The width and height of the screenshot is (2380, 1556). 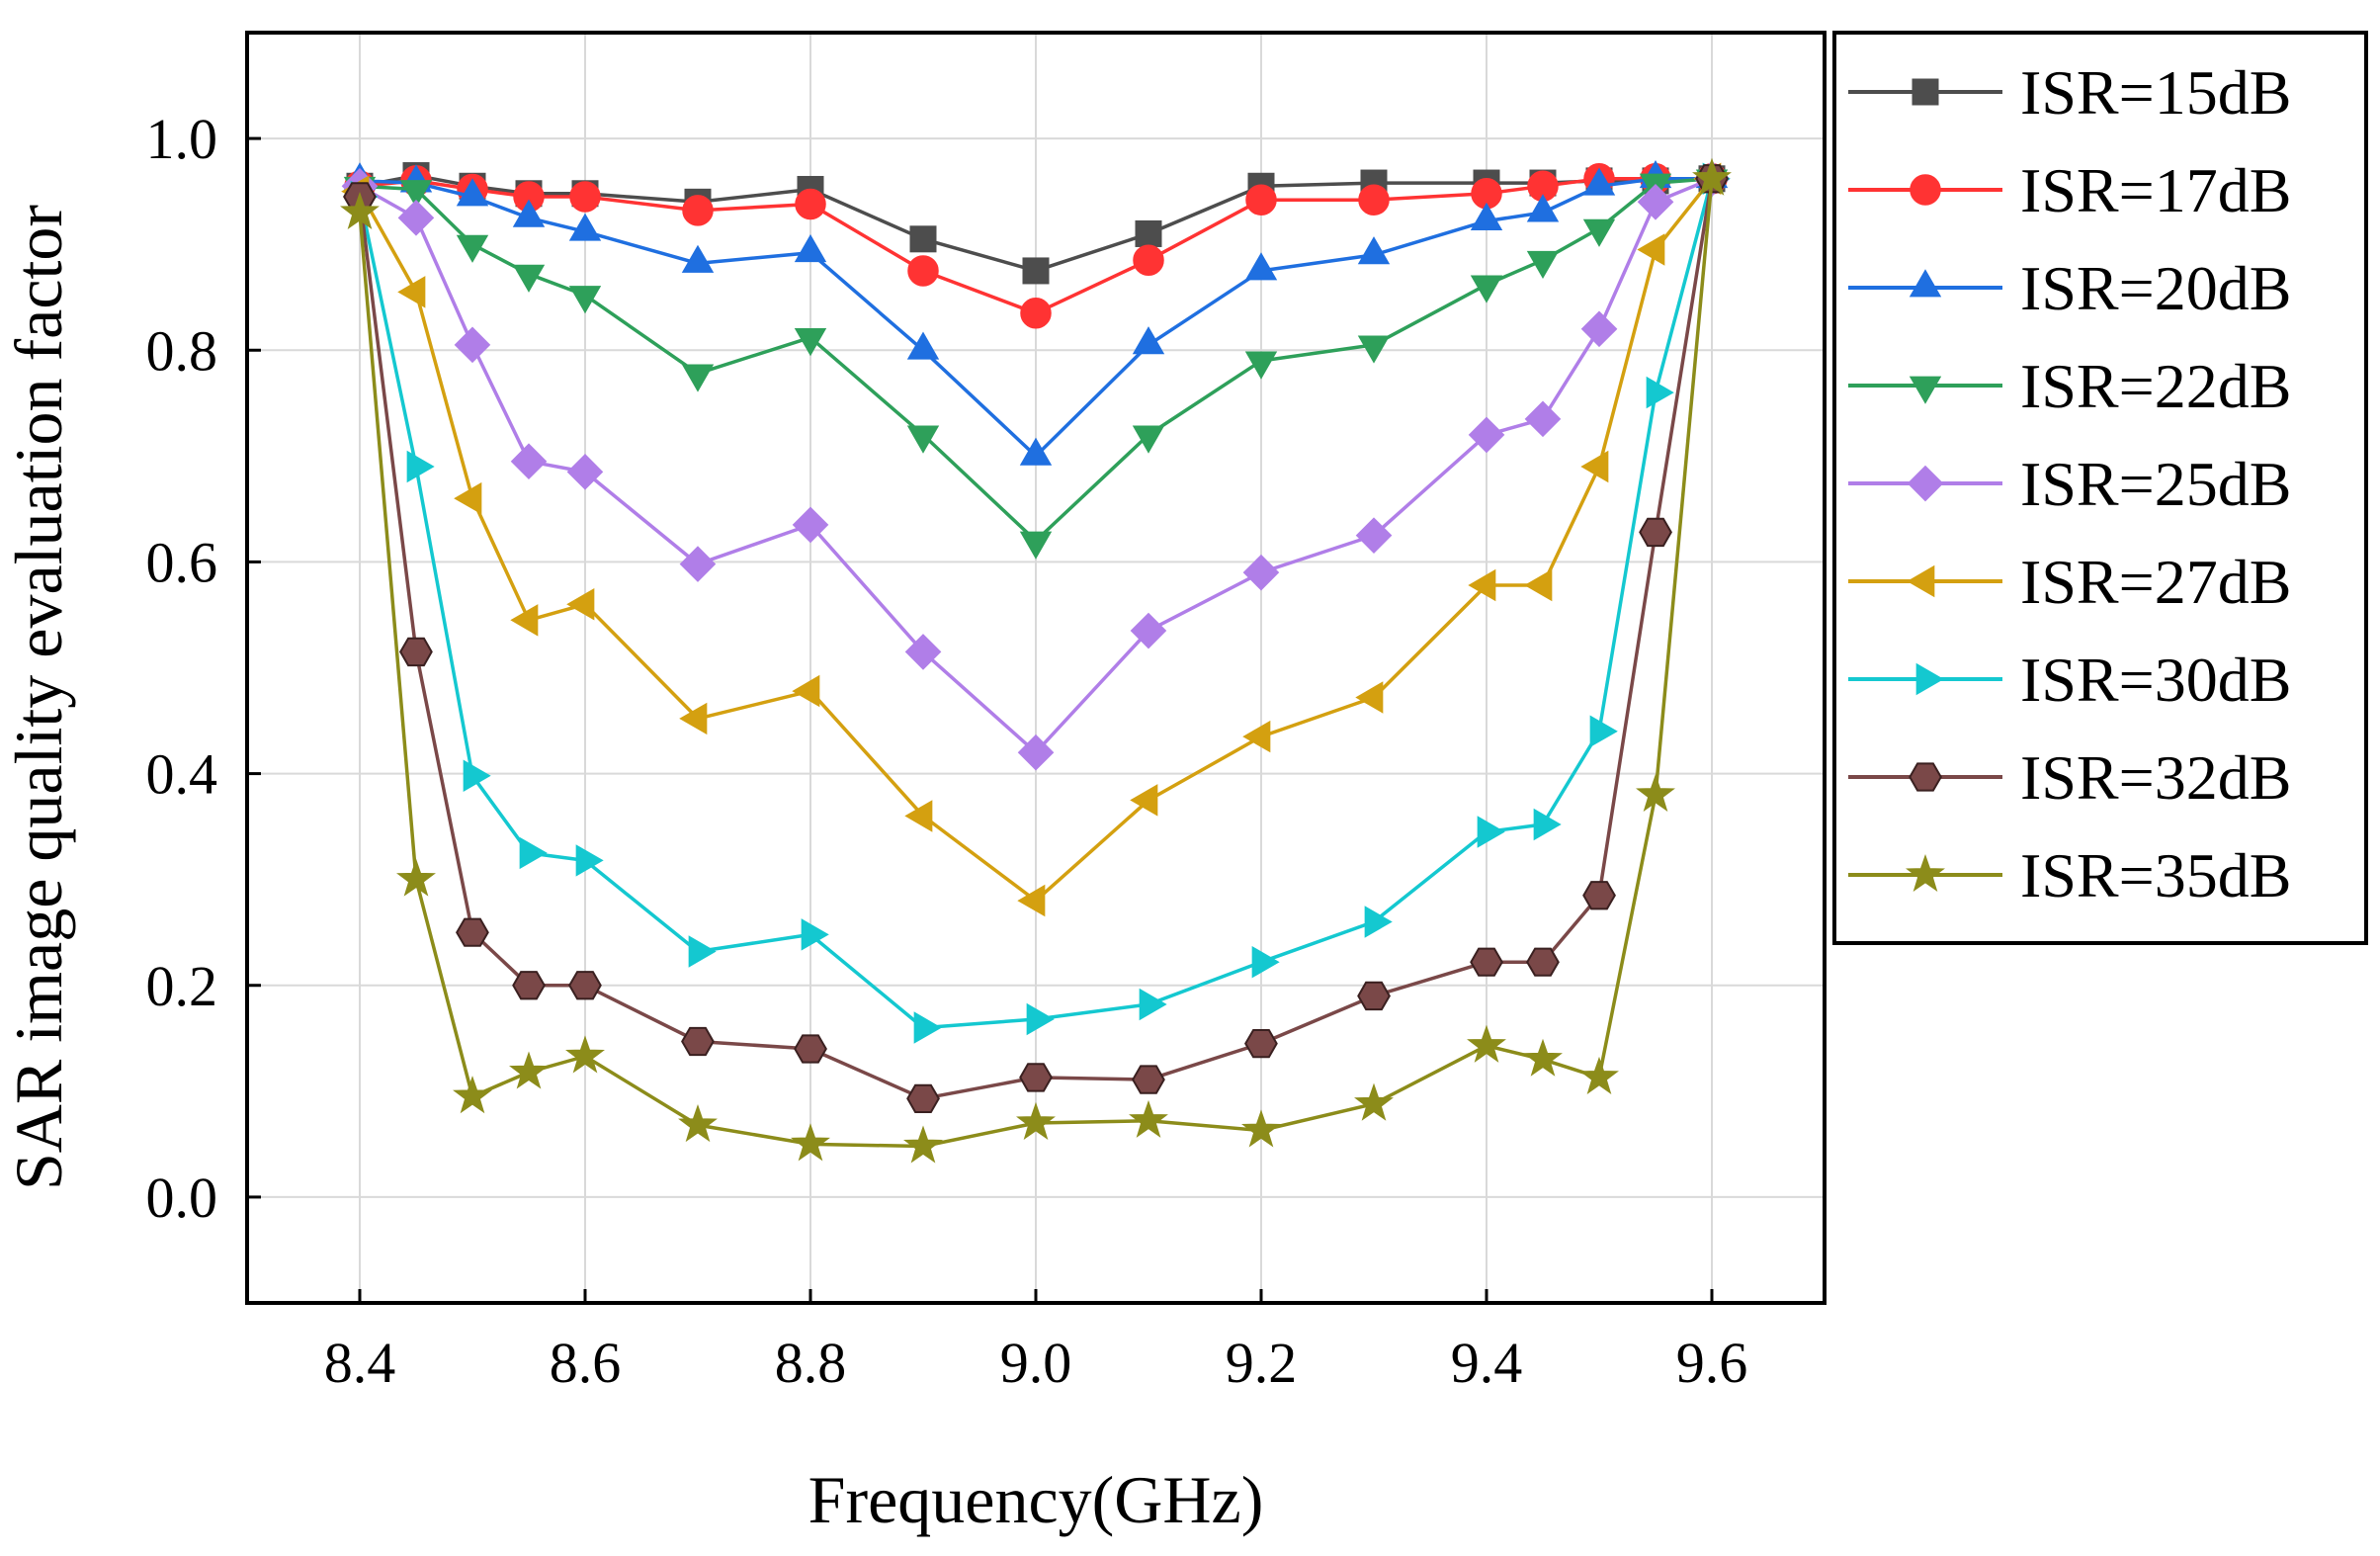 What do you see at coordinates (2069, 484) in the screenshot?
I see `legend-item: ISR=25dB` at bounding box center [2069, 484].